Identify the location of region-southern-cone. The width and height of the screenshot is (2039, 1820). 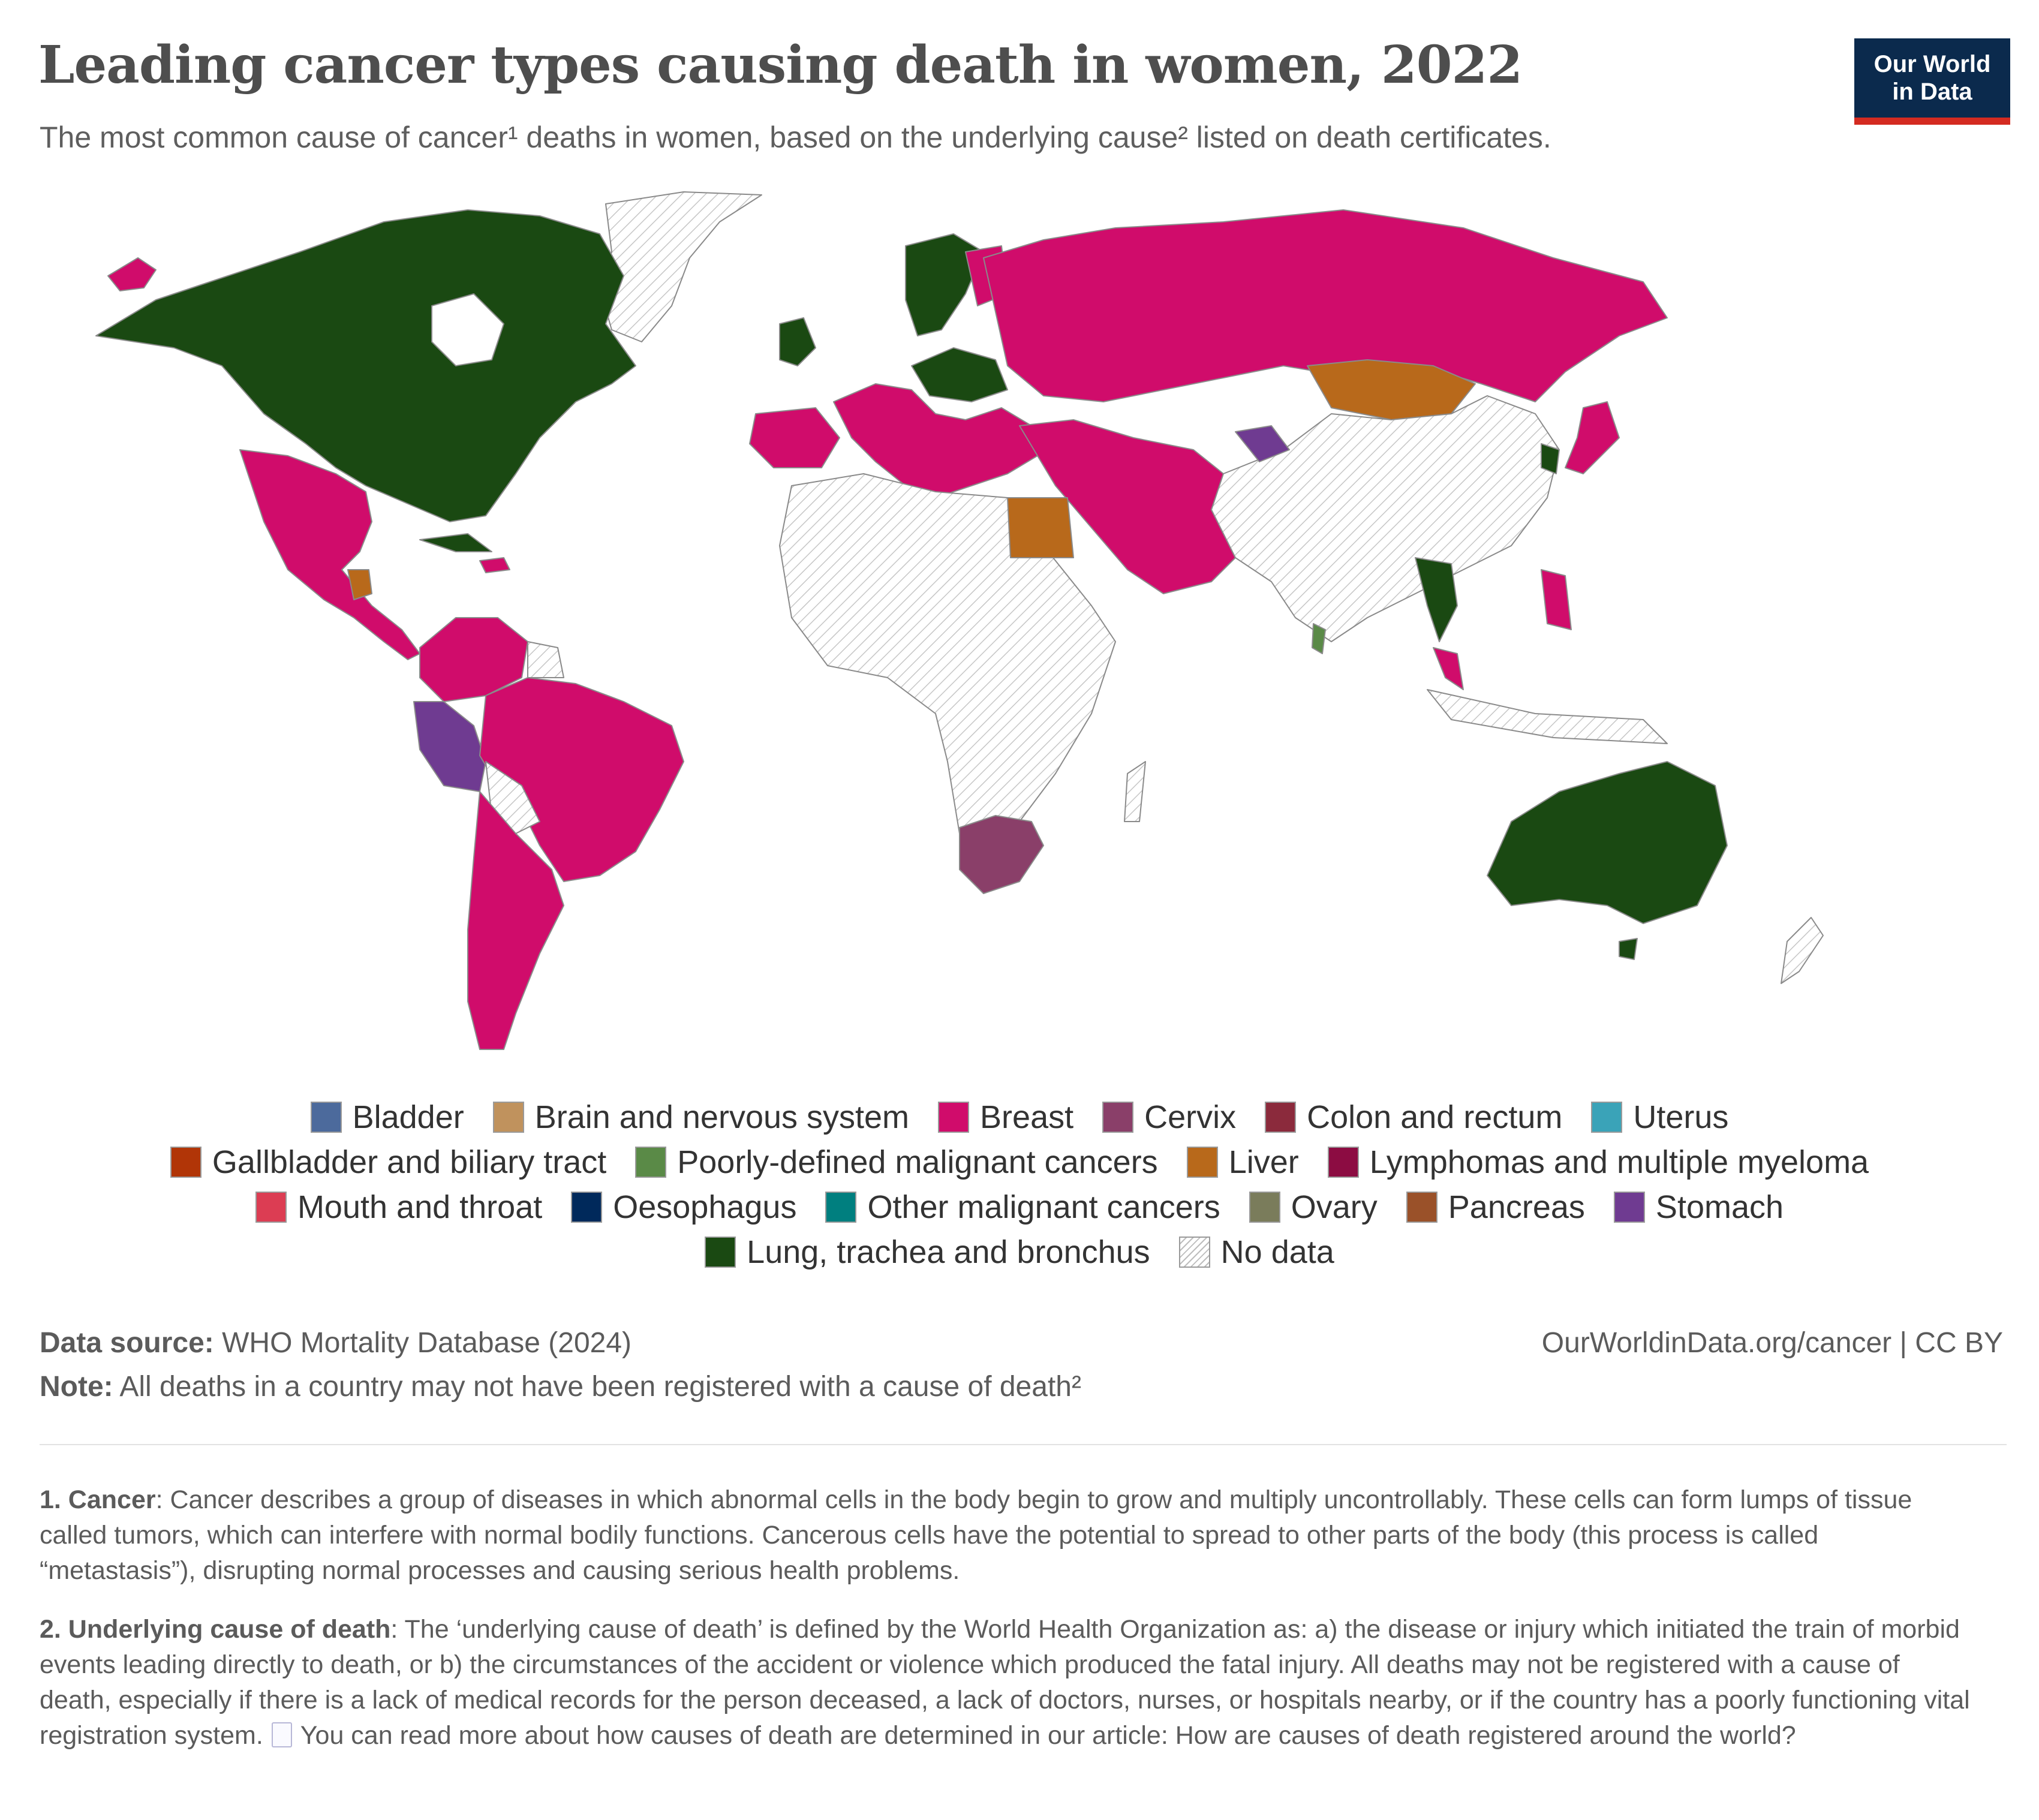
(515, 920).